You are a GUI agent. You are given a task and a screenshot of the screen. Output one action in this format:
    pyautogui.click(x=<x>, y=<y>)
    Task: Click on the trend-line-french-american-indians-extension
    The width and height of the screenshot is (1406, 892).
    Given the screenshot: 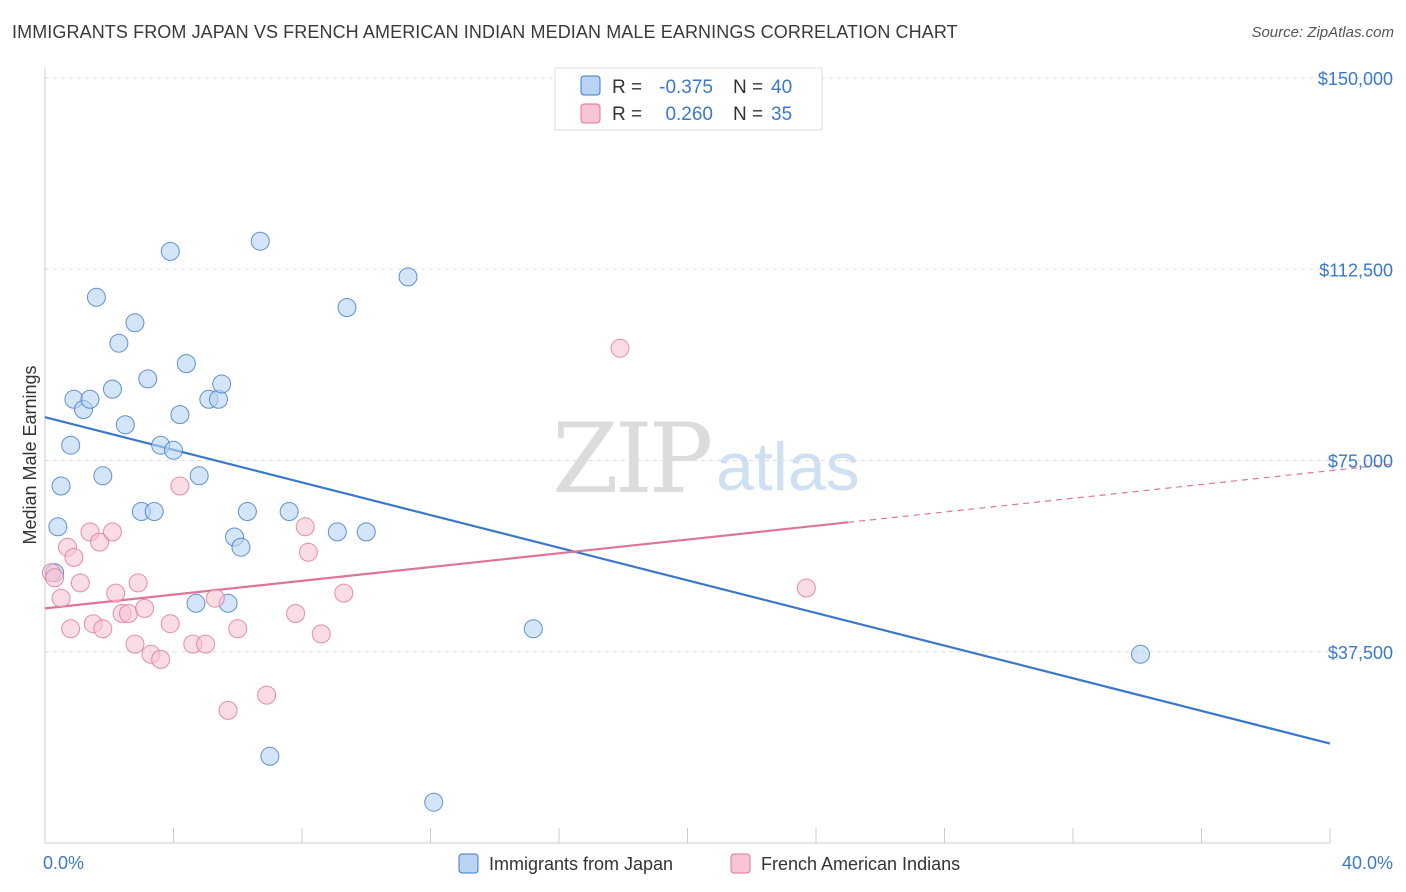 What is the action you would take?
    pyautogui.click(x=1121, y=493)
    